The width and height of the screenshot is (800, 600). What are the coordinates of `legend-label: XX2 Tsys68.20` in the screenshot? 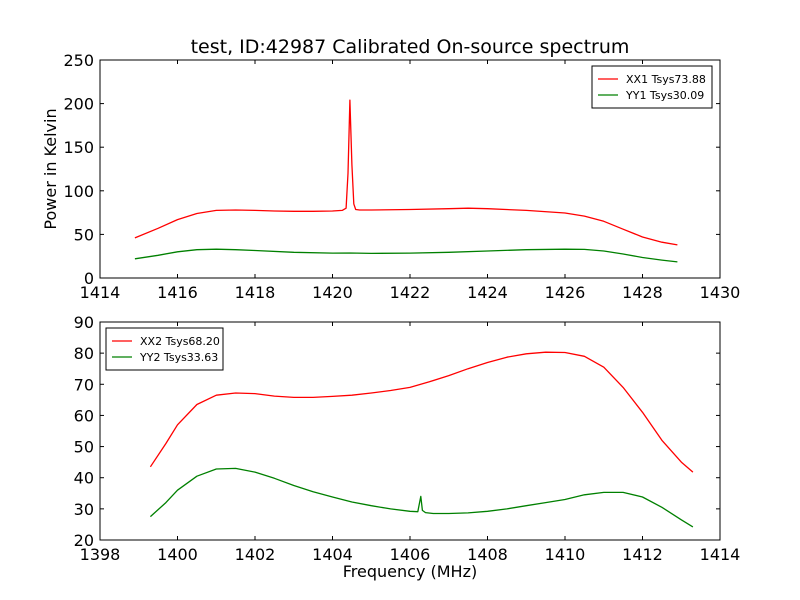 It's located at (180, 341).